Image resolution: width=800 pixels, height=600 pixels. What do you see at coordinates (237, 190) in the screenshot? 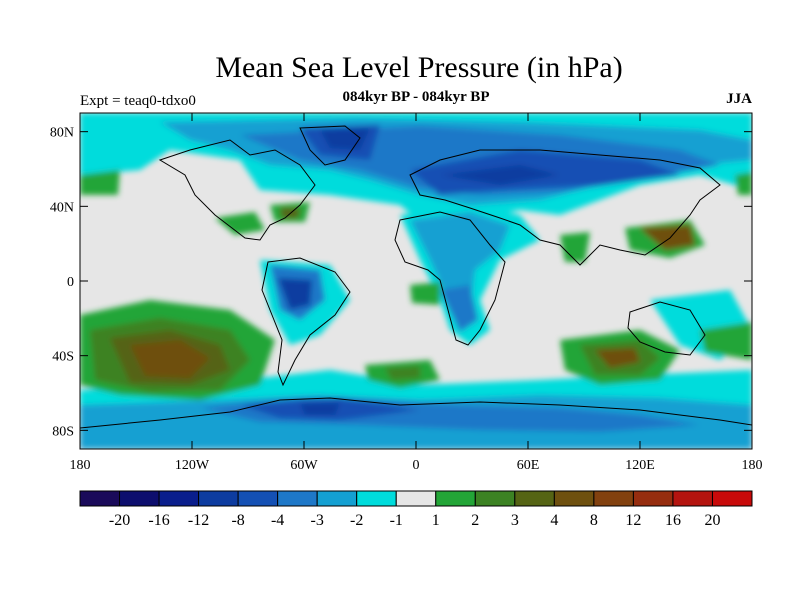
I see `coastline-north-america` at bounding box center [237, 190].